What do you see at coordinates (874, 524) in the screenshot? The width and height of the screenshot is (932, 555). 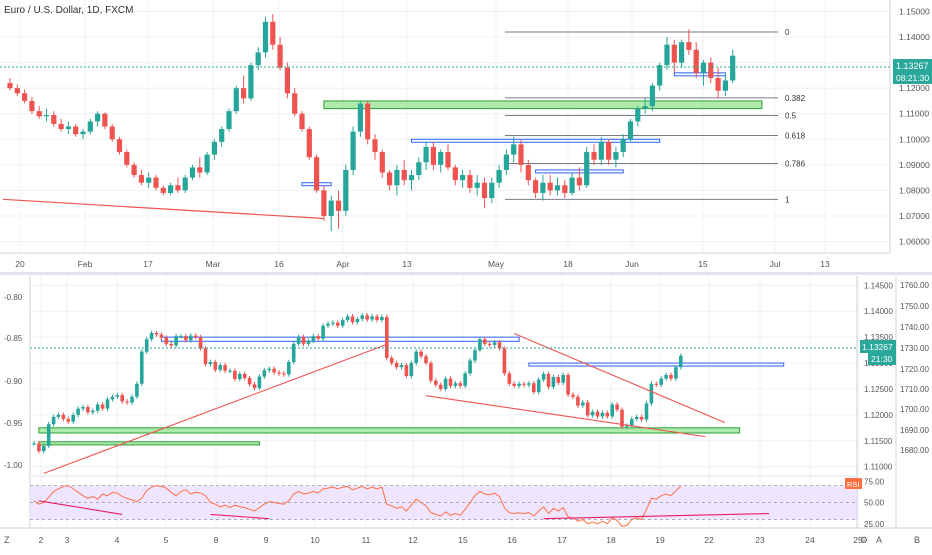 I see `rsi-tick: 25.00` at bounding box center [874, 524].